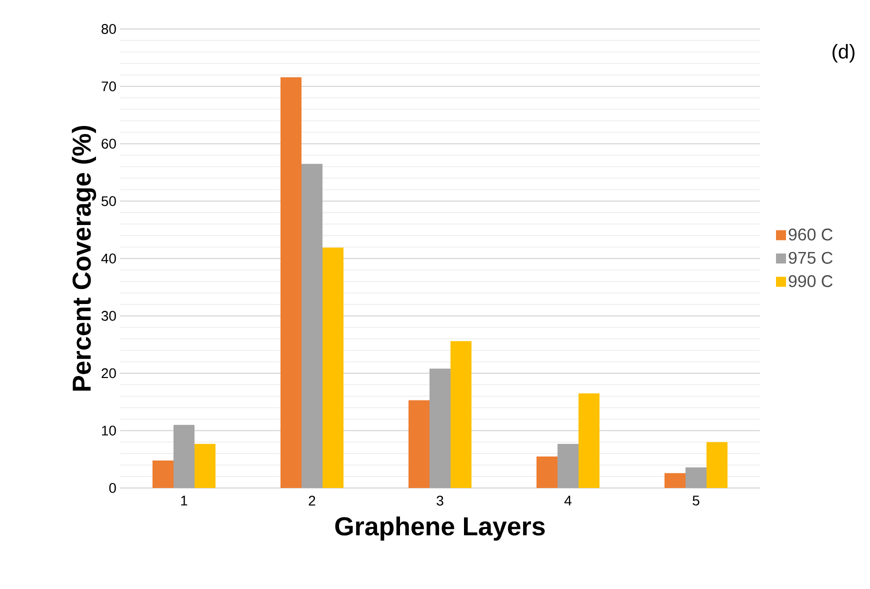  I want to click on y-tick-label: 50, so click(109, 201).